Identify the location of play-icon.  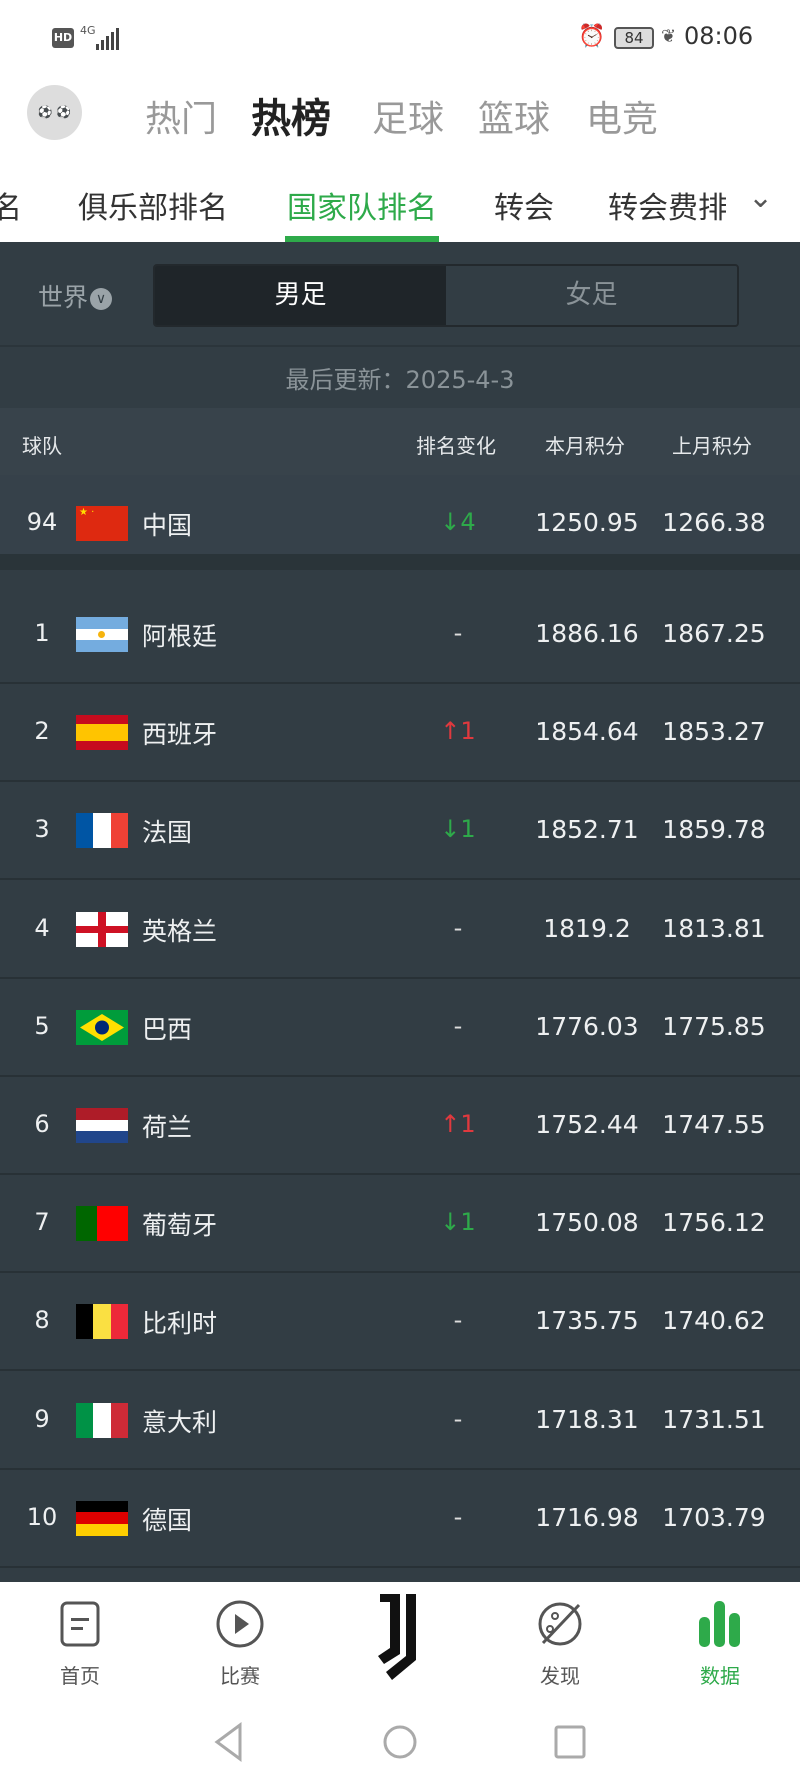
(240, 1624).